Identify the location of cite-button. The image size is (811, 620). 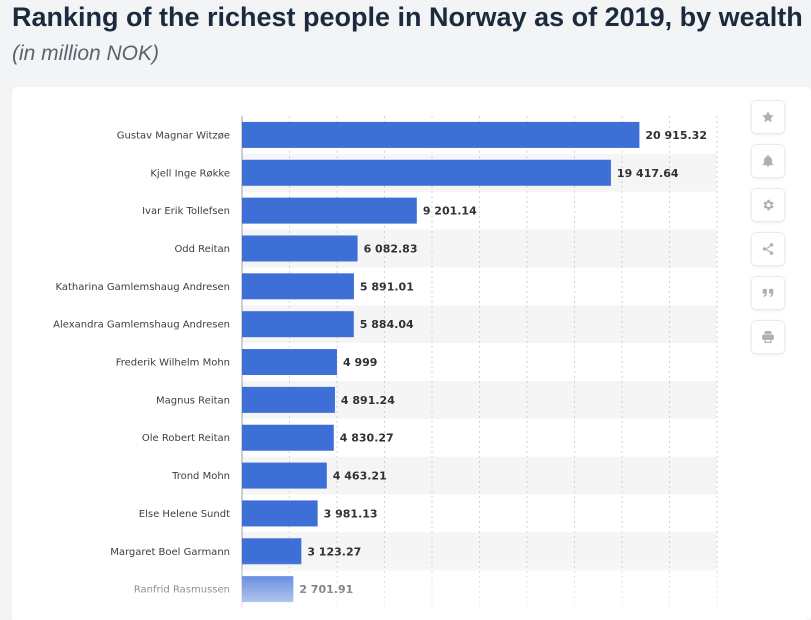
(768, 293).